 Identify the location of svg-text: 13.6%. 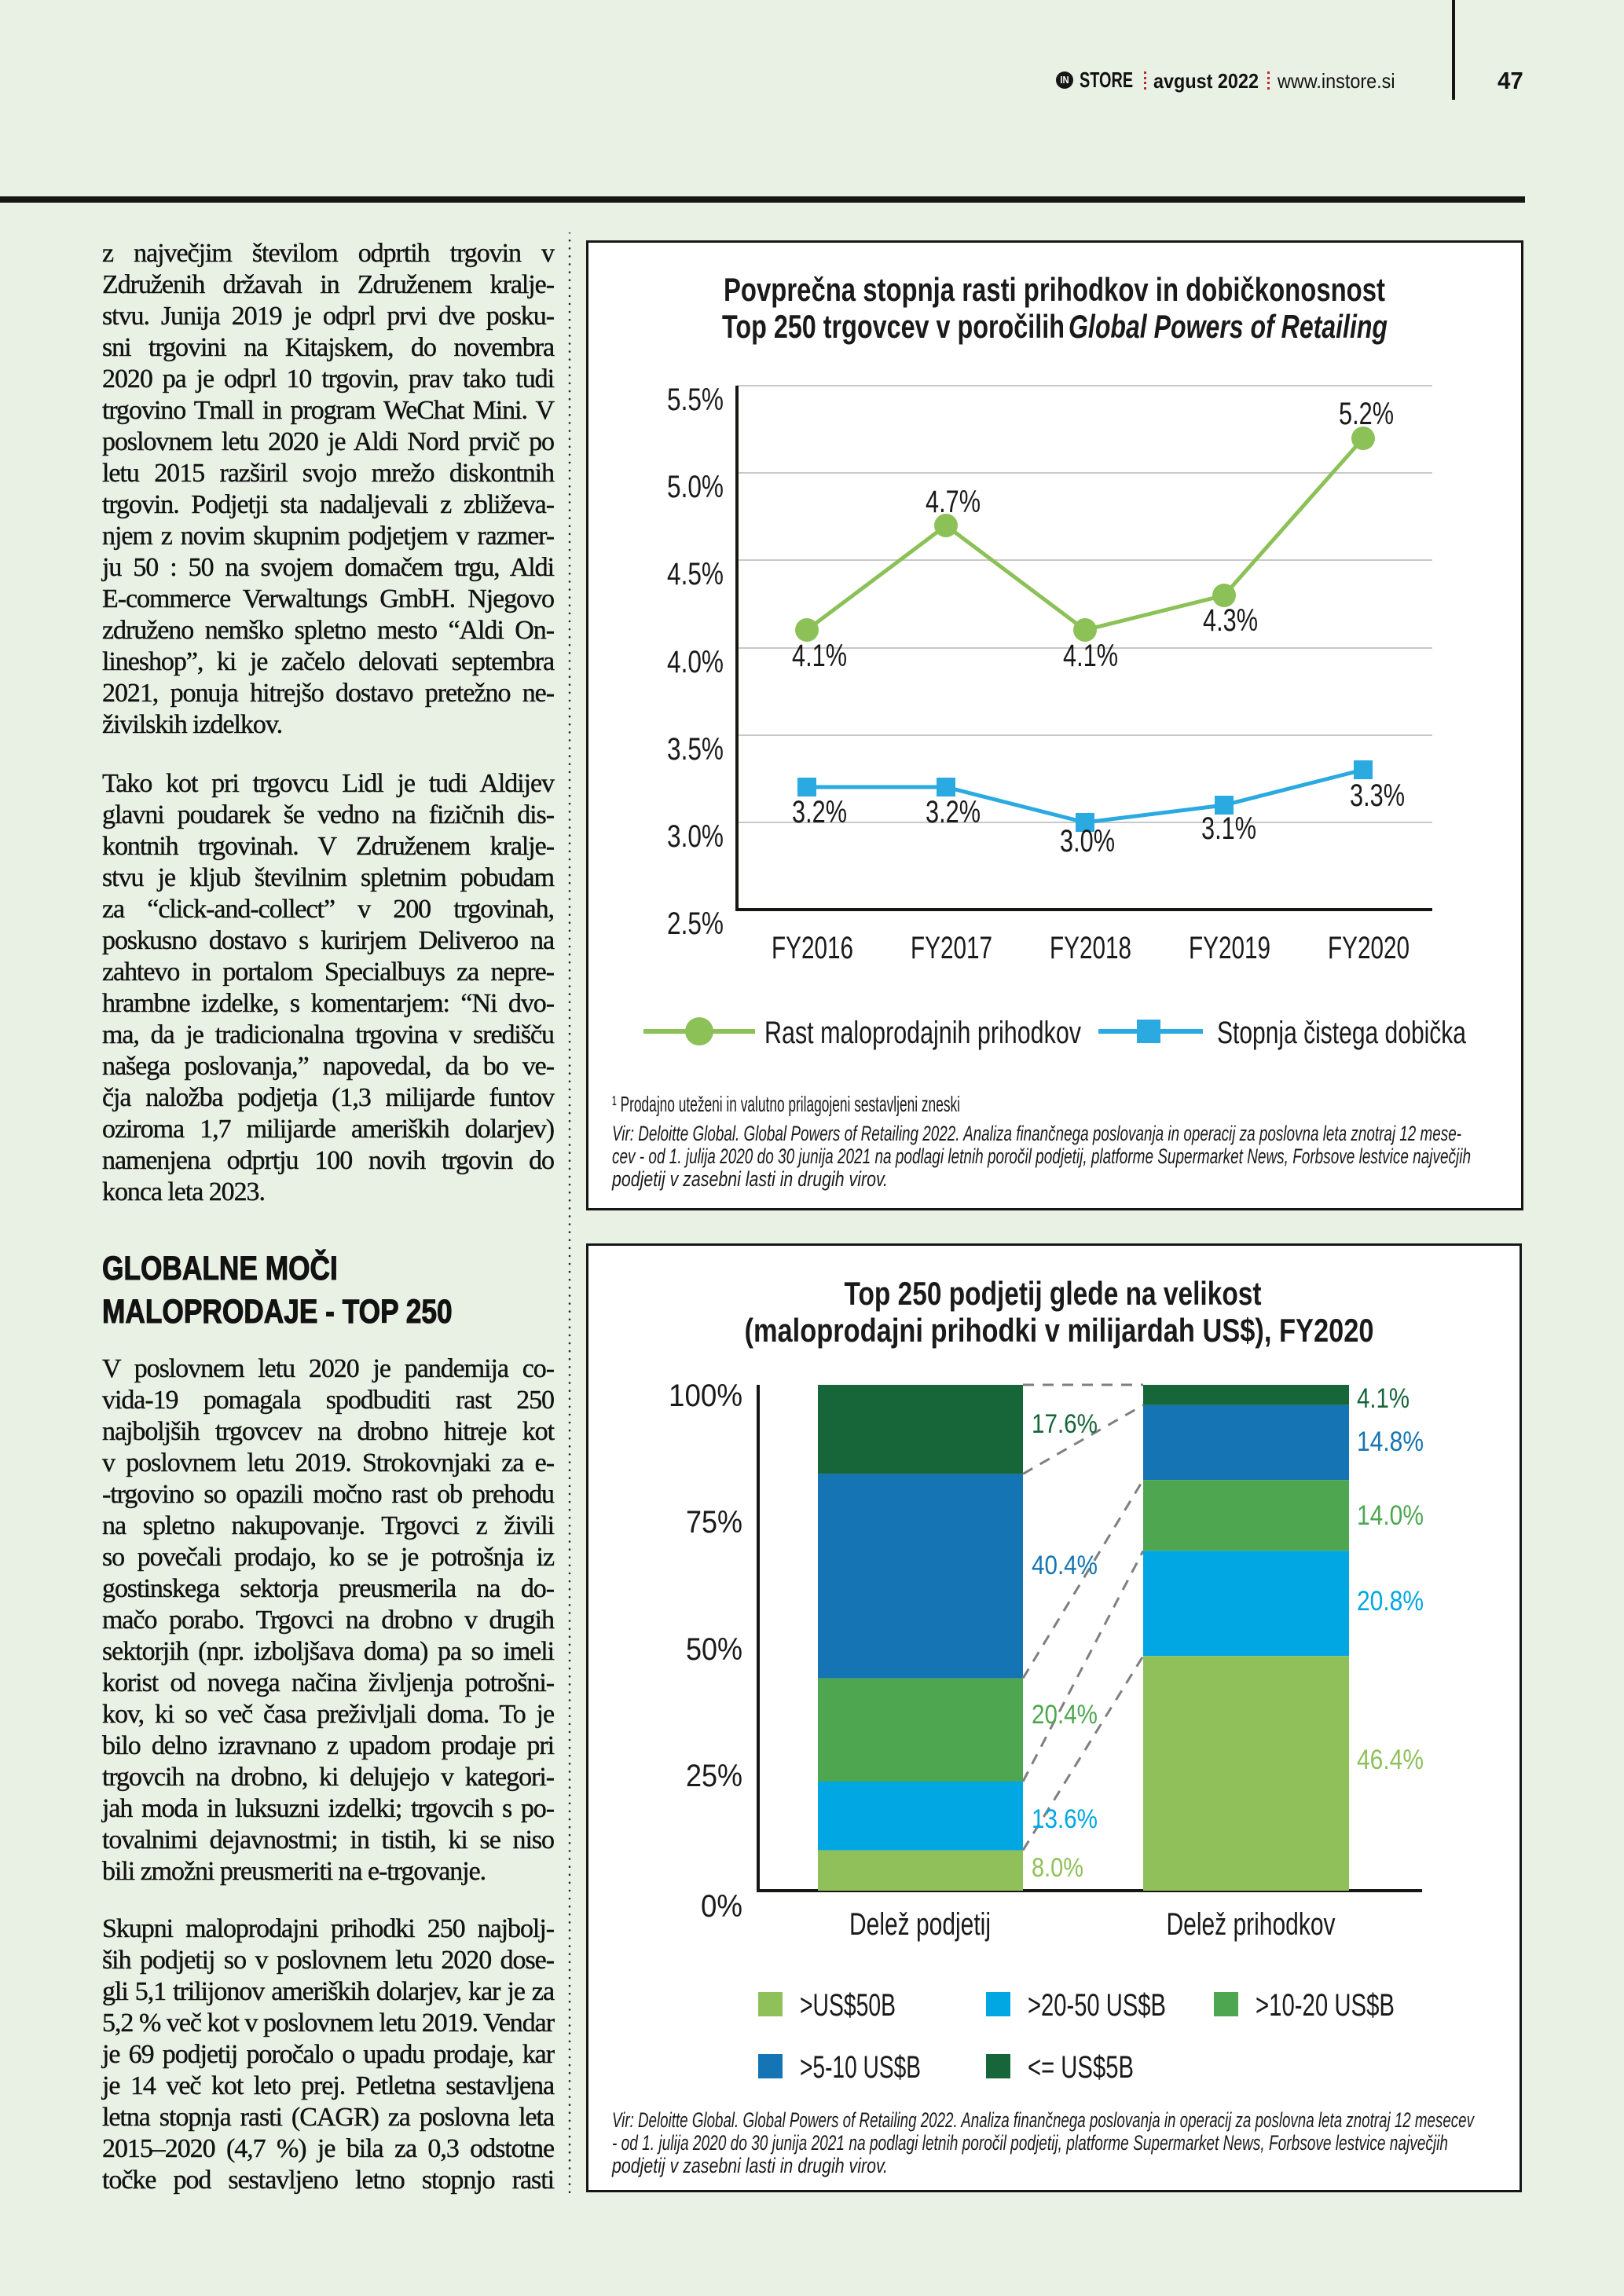
(1065, 1819).